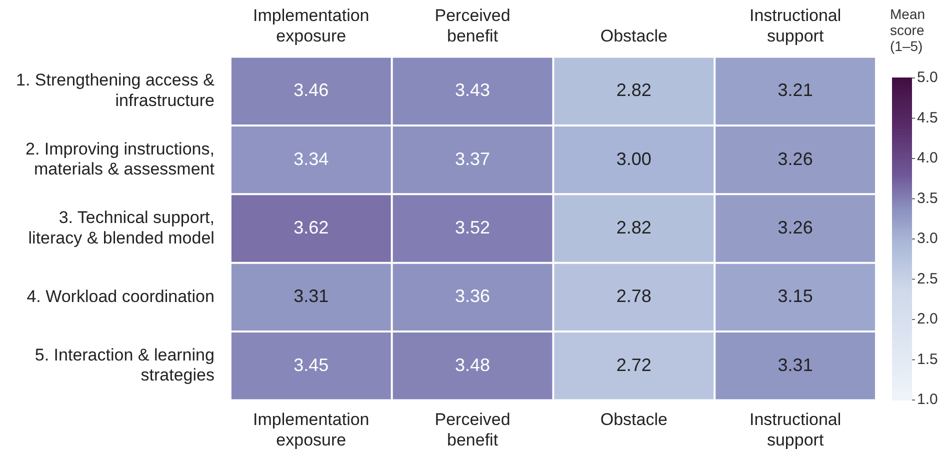 Image resolution: width=946 pixels, height=455 pixels. I want to click on data-label: 3.36, so click(472, 296).